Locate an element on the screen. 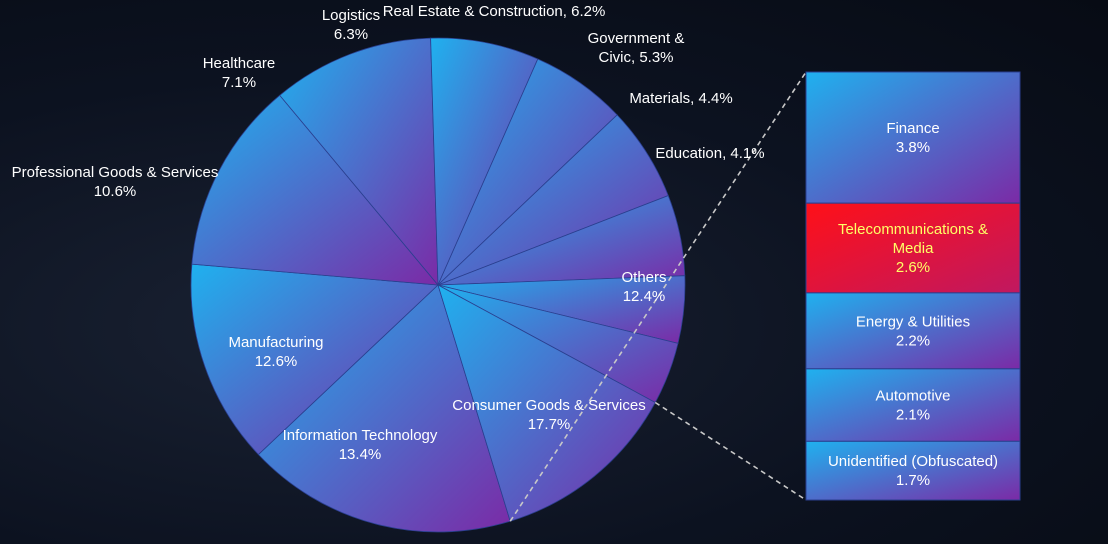 The image size is (1108, 544). bar-segment-energy-utilities is located at coordinates (913, 331).